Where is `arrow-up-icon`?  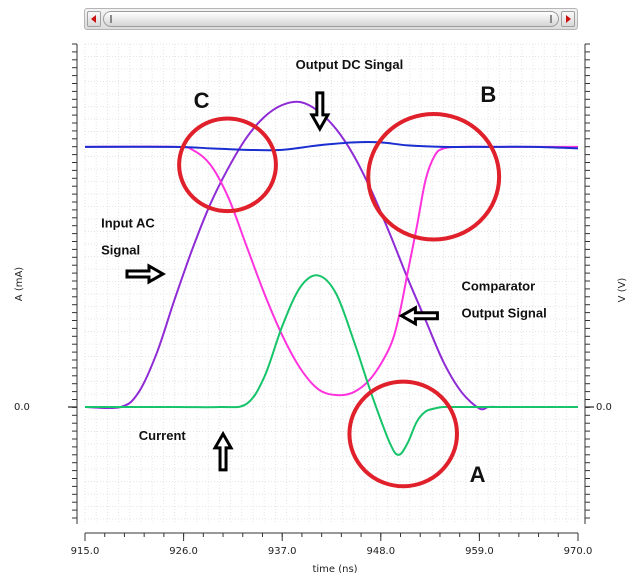
arrow-up-icon is located at coordinates (223, 451).